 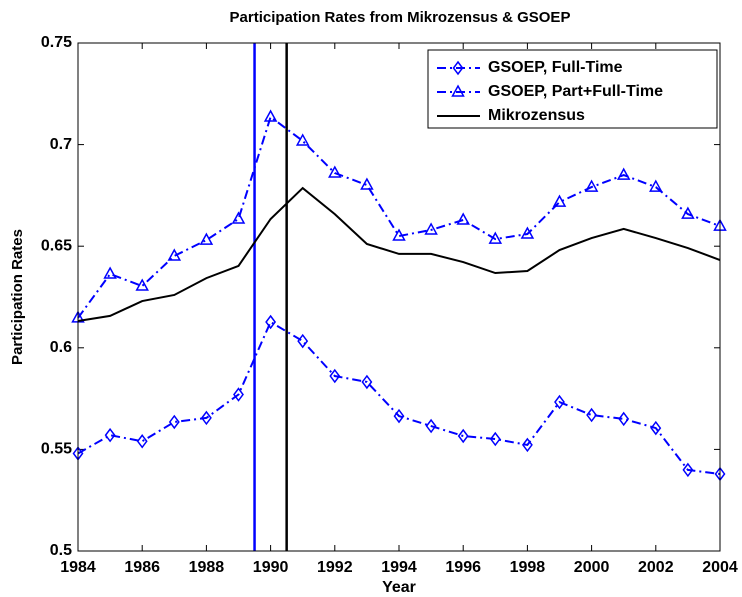 I want to click on x-tick-label: 1990, so click(x=271, y=567).